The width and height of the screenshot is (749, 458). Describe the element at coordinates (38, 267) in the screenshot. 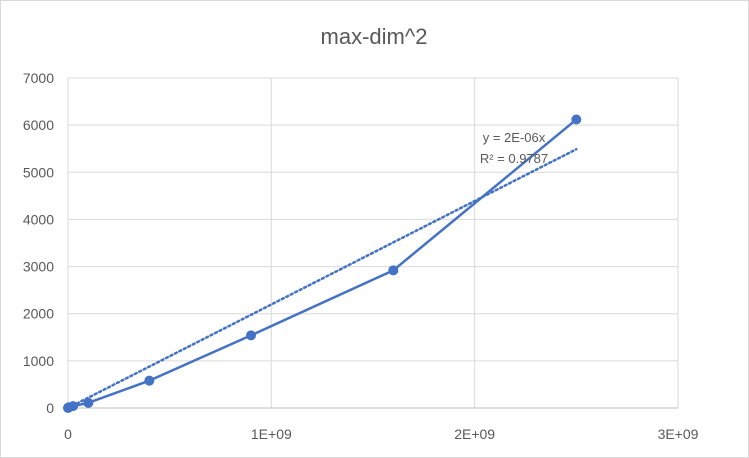

I see `y-tick-label: 3000` at that location.